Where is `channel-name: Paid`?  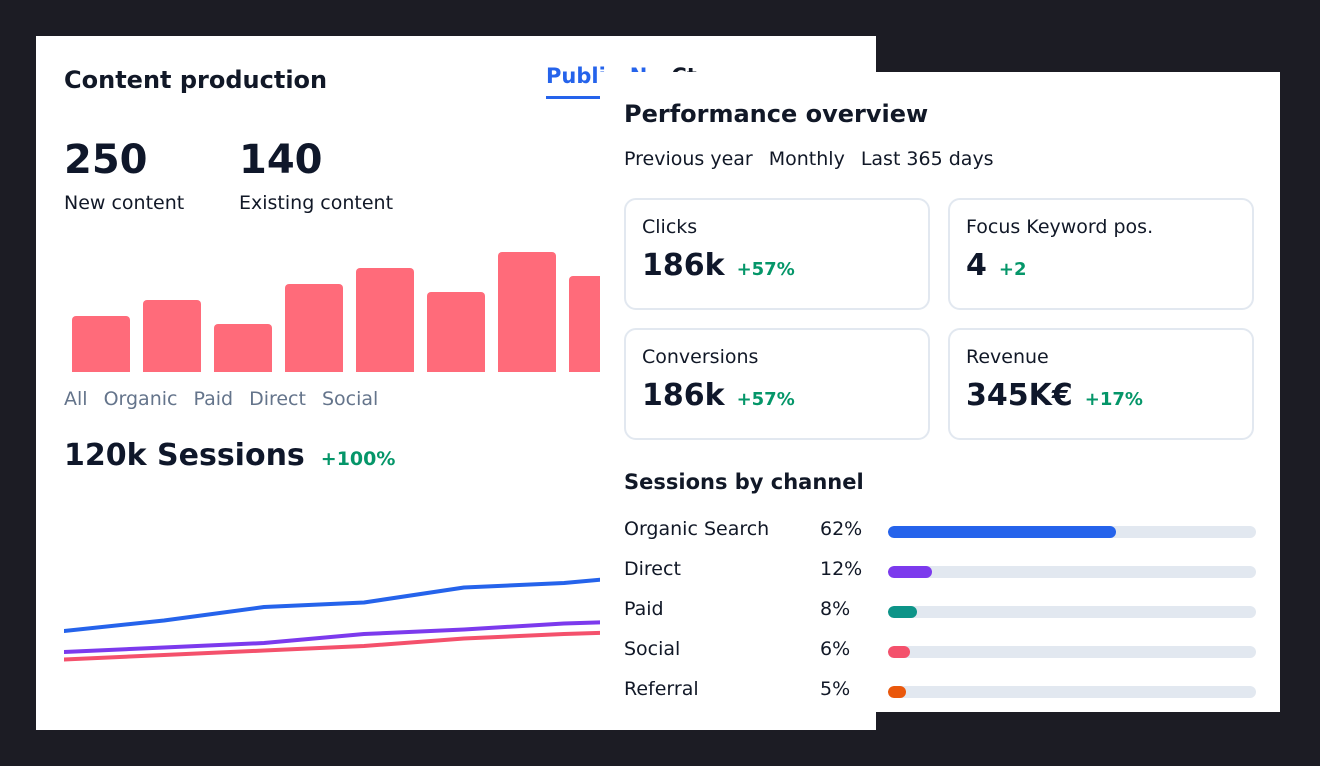 channel-name: Paid is located at coordinates (644, 609).